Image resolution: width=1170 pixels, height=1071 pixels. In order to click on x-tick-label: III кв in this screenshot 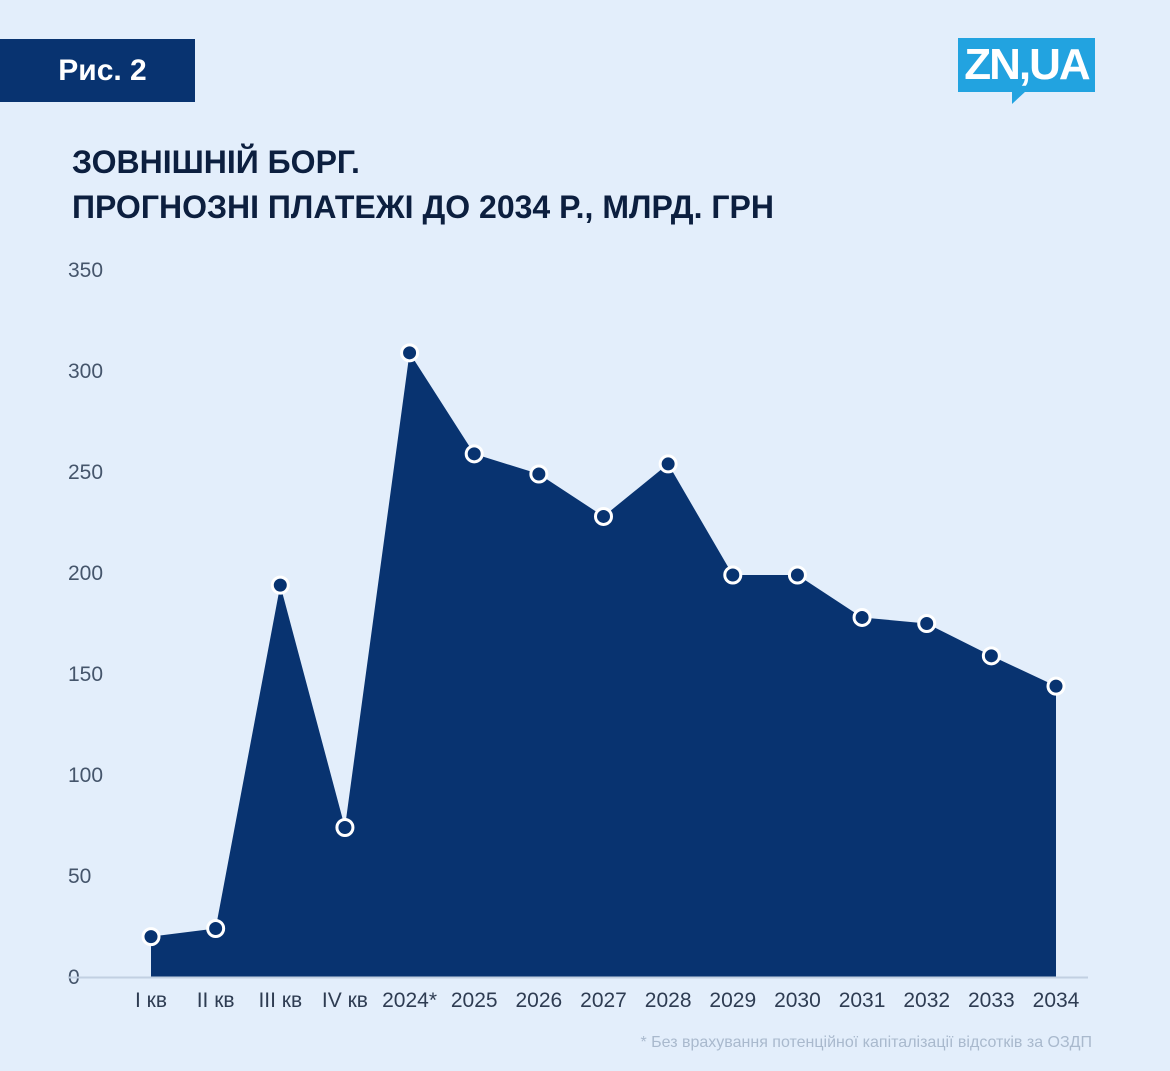, I will do `click(280, 1000)`.